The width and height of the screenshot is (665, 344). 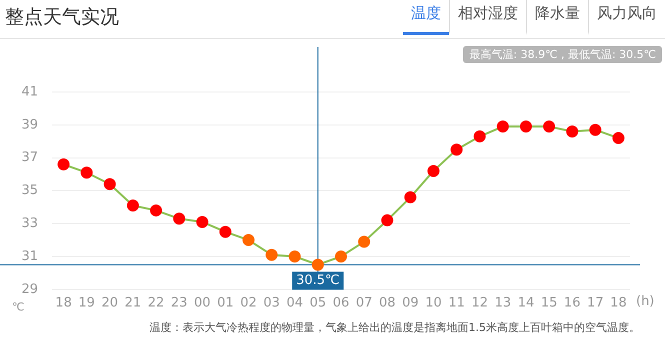 I want to click on x-tick-label: 02, so click(x=248, y=303).